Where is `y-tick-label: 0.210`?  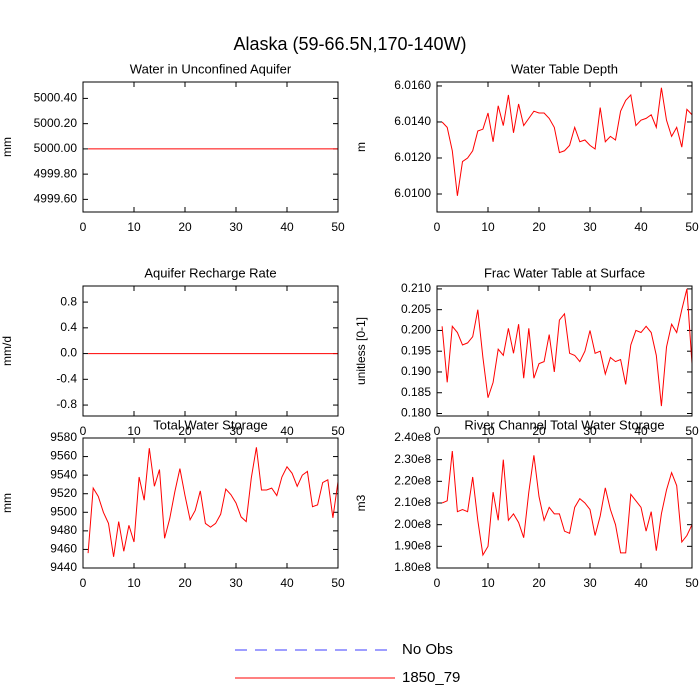
y-tick-label: 0.210 is located at coordinates (416, 288).